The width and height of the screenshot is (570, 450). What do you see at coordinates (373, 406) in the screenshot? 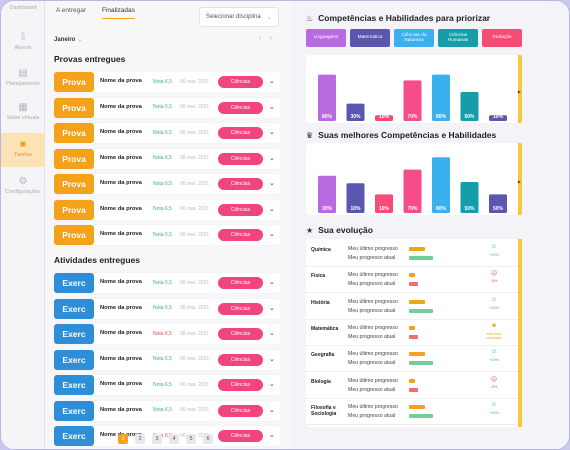
I see `last-progress-label: Meu último progresso` at bounding box center [373, 406].